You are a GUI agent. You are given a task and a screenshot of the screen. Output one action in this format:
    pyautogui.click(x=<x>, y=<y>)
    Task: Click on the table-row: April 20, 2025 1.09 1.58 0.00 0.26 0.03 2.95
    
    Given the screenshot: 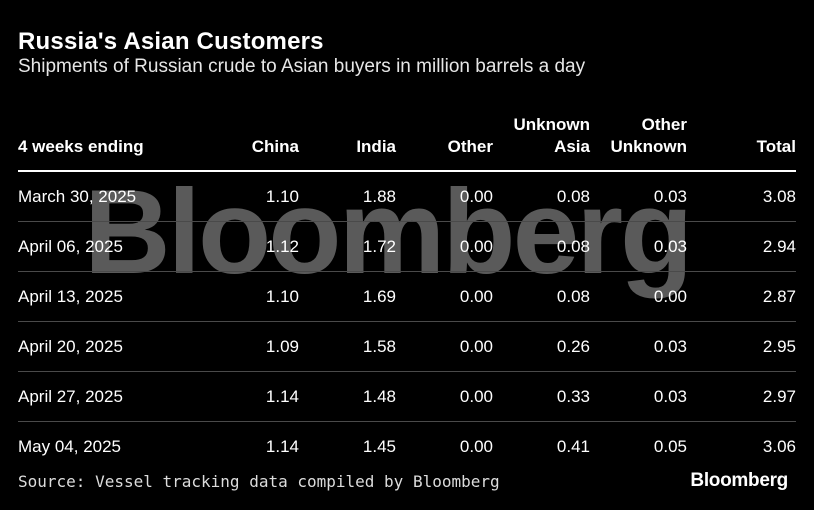 What is the action you would take?
    pyautogui.click(x=407, y=346)
    